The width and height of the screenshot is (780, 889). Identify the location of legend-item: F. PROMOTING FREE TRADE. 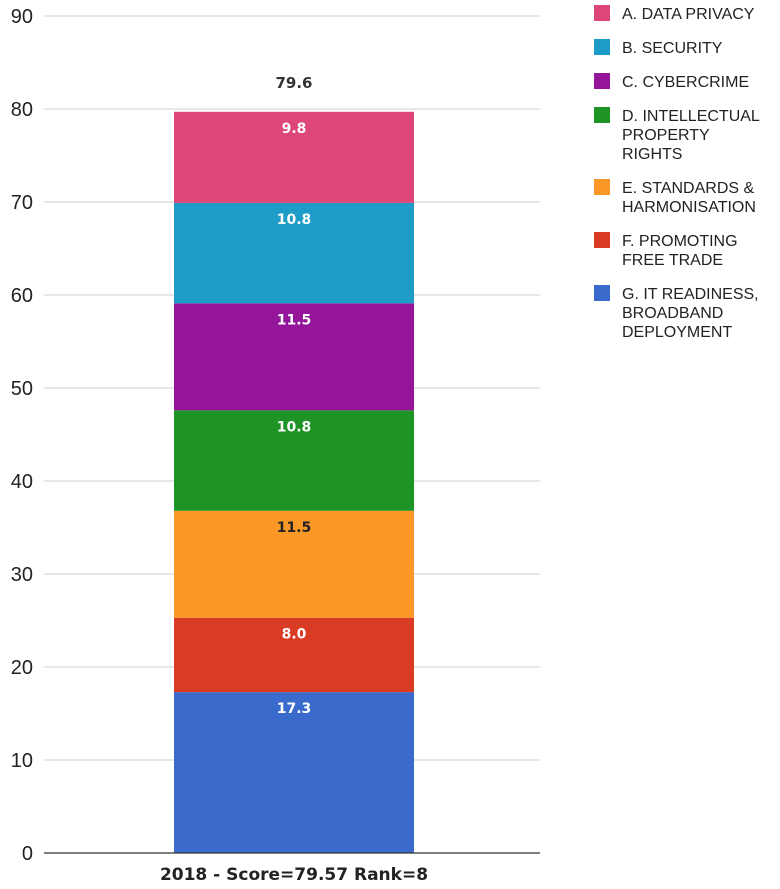
(666, 250).